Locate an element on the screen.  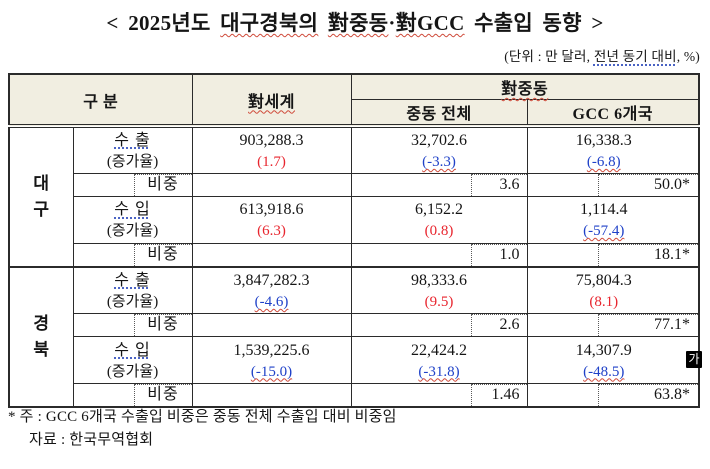
title-part: 수출입 동향 > is located at coordinates (534, 23).